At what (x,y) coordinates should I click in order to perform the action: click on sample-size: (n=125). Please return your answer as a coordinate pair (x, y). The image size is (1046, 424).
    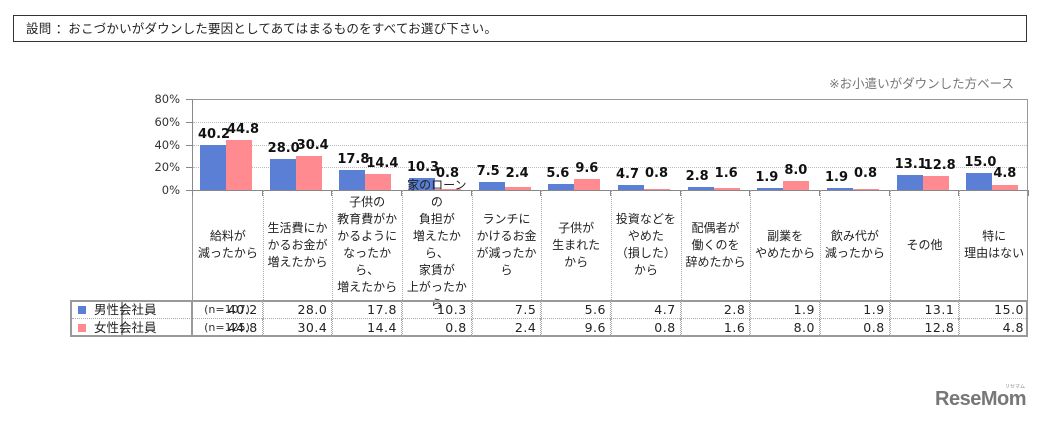
    Looking at the image, I should click on (227, 327).